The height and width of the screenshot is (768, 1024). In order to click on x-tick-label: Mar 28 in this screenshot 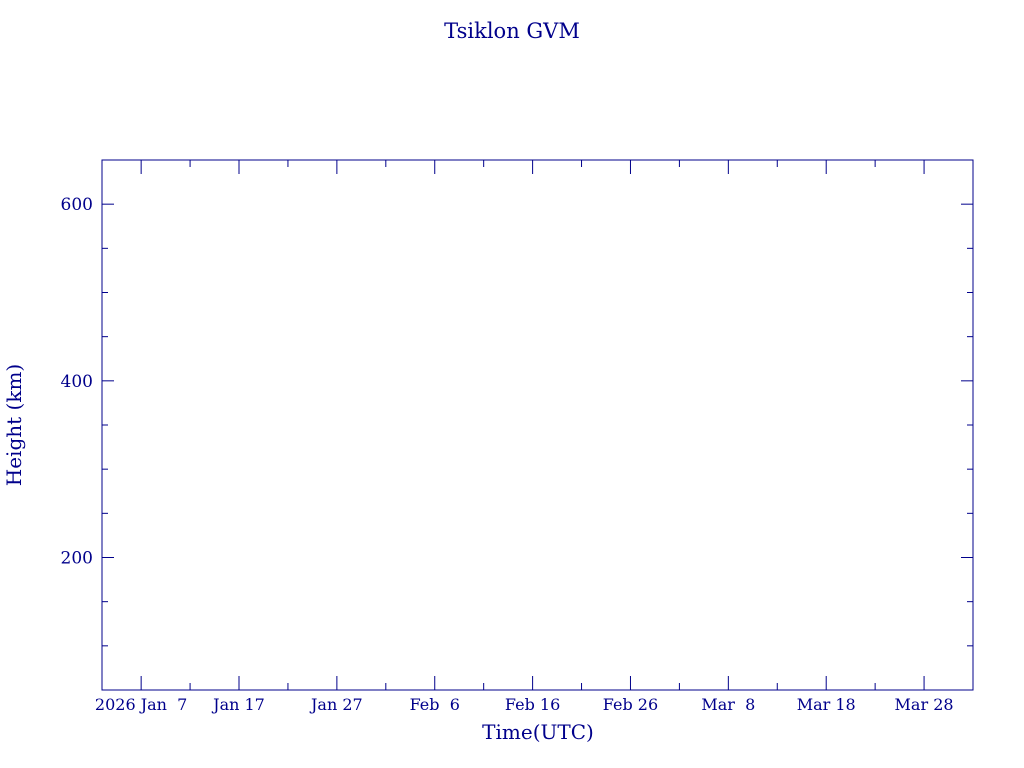, I will do `click(924, 704)`.